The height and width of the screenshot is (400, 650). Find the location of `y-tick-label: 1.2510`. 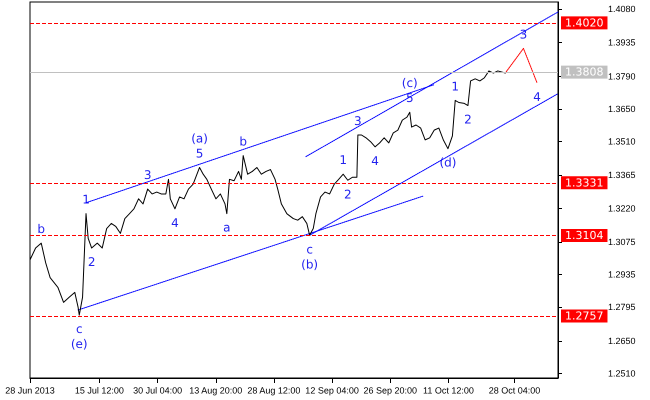

y-tick-label: 1.2510 is located at coordinates (622, 373).